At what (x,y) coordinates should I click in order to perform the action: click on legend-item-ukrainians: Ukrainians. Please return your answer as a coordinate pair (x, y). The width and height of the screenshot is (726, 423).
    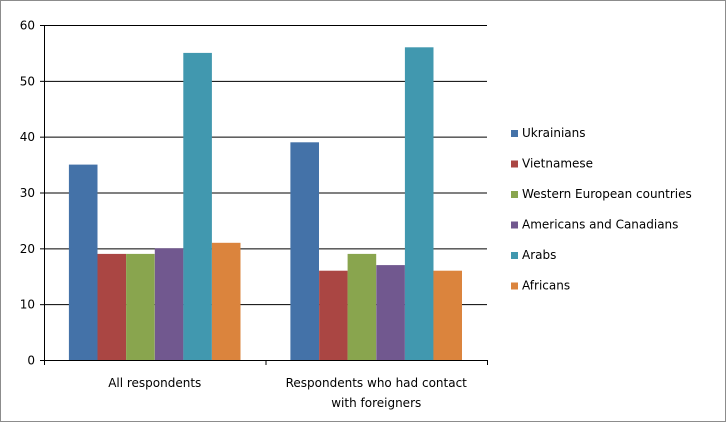
    Looking at the image, I should click on (548, 133).